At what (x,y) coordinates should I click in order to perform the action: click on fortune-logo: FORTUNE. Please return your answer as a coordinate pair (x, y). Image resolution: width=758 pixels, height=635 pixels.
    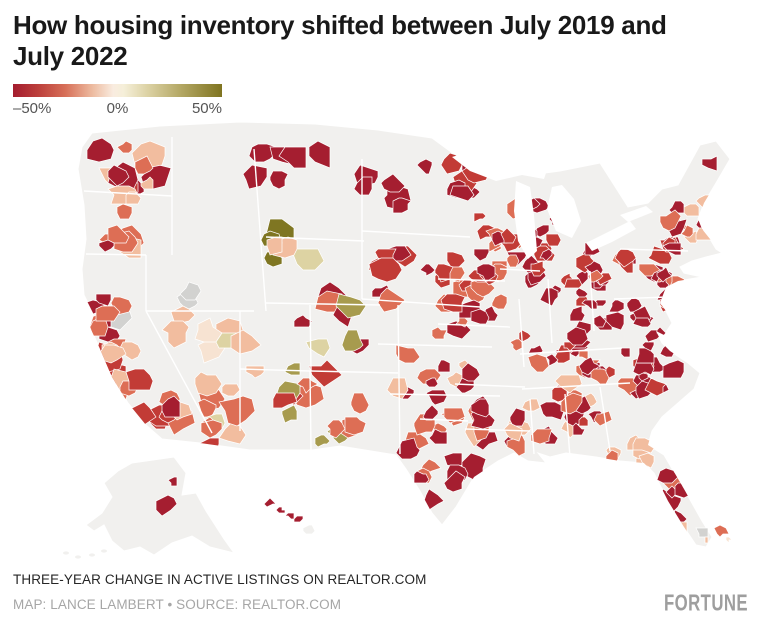
    Looking at the image, I should click on (706, 603).